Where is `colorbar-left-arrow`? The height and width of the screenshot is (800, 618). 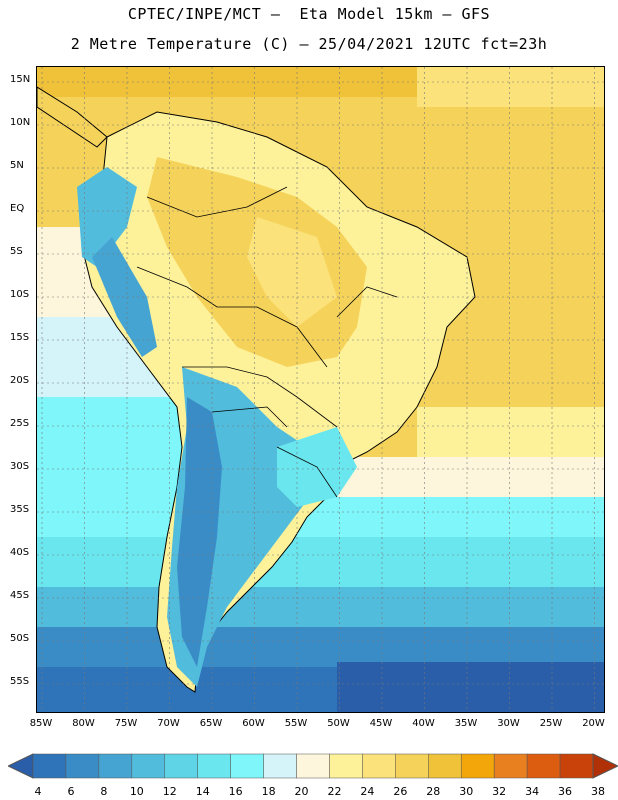 colorbar-left-arrow is located at coordinates (21, 766).